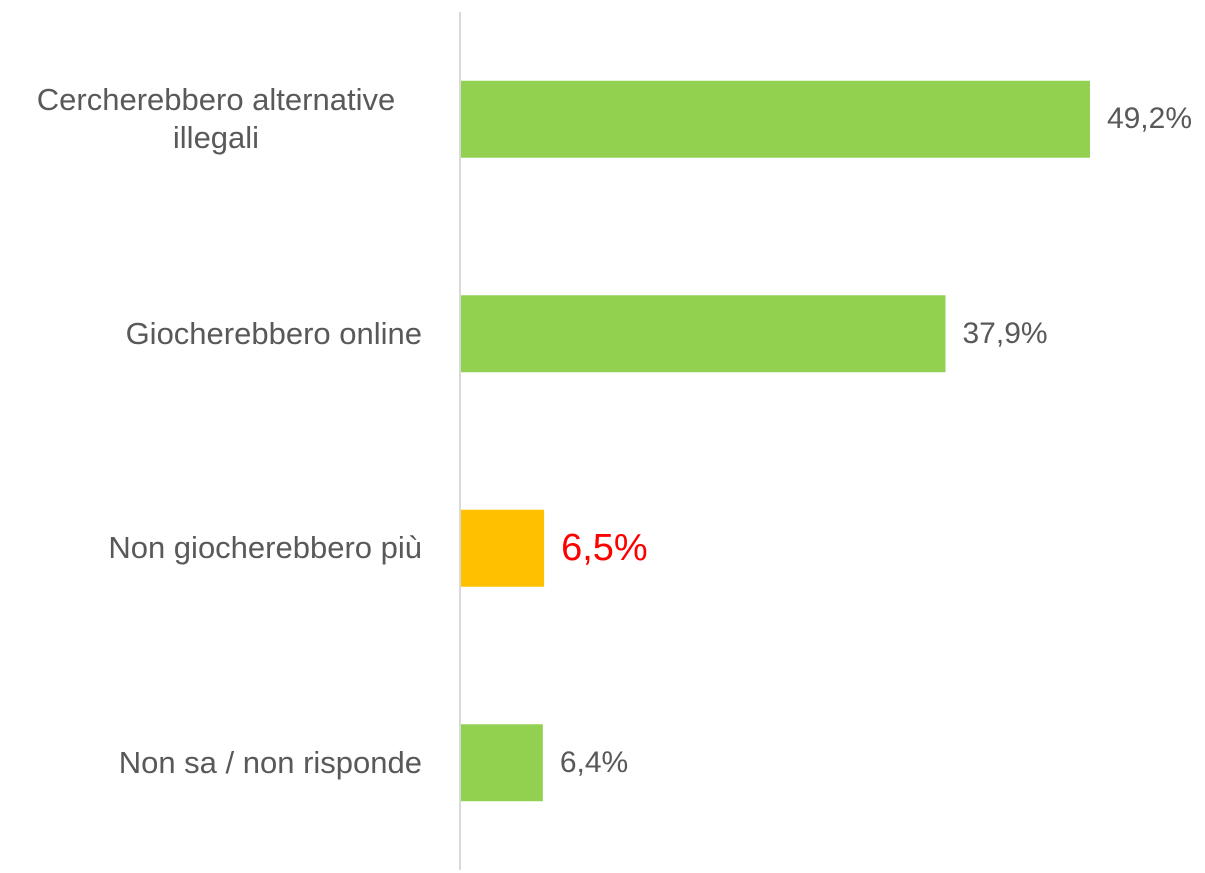 This screenshot has height=873, width=1205. I want to click on category-text: Non giocherebbero più, so click(265, 548).